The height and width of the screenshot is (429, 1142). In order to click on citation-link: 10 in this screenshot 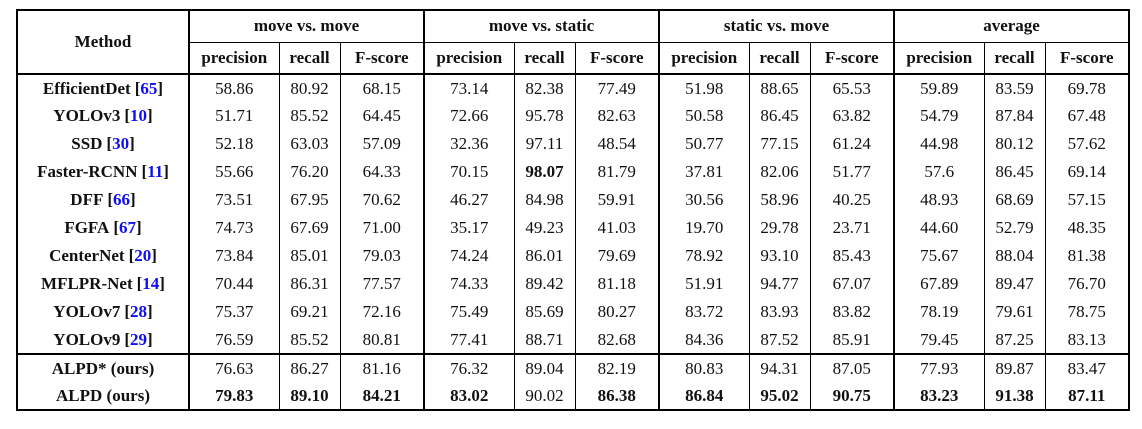, I will do `click(139, 115)`.